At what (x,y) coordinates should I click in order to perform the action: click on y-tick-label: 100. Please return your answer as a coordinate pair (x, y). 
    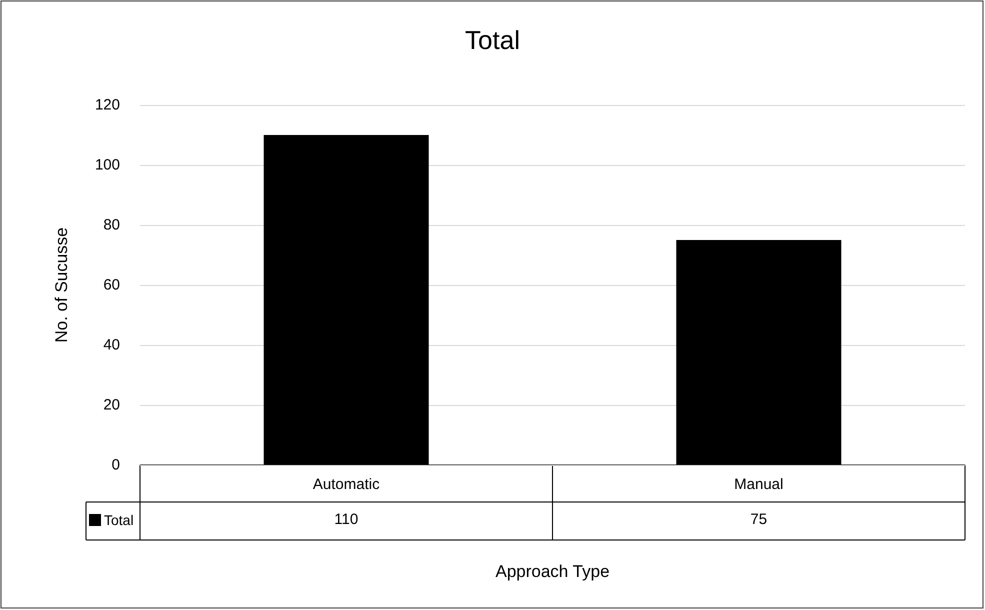
    Looking at the image, I should click on (107, 165).